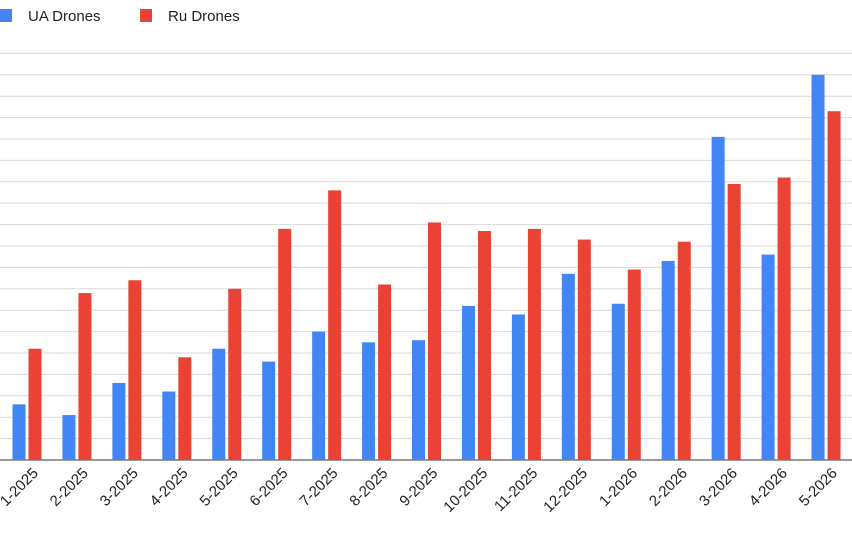 This screenshot has width=852, height=533. I want to click on x-tick-label: 7-2025, so click(318, 487).